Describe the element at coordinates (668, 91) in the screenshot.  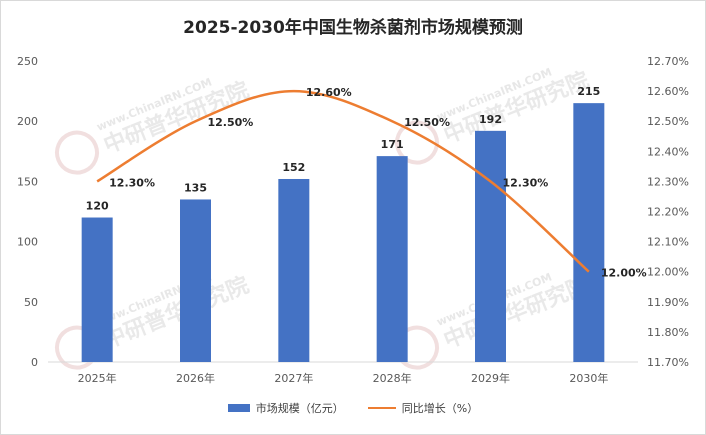
I see `y-tick-label-right: 12.60%` at that location.